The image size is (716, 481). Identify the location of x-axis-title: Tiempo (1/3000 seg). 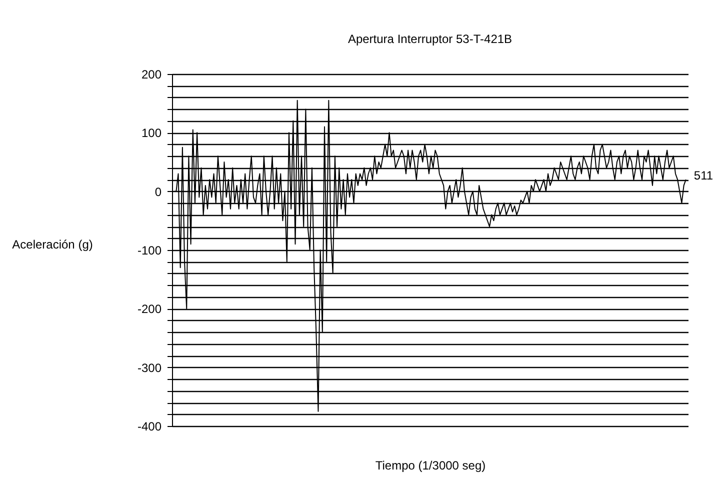
(430, 465).